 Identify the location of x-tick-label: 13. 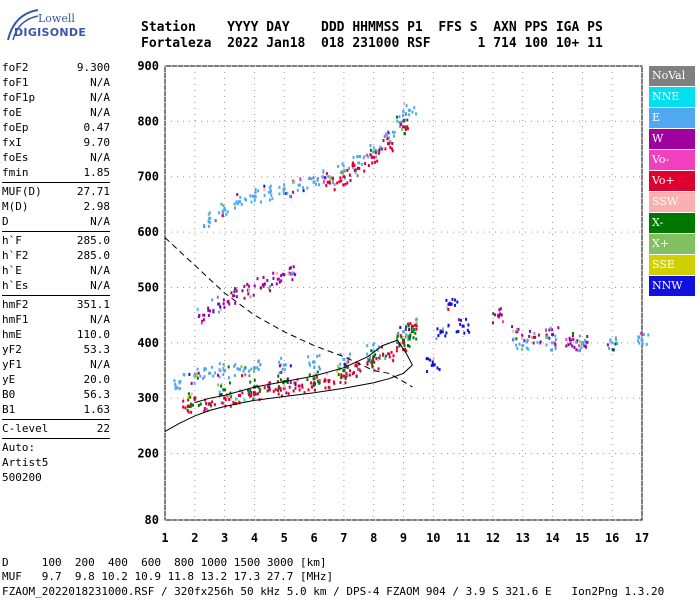
(523, 538).